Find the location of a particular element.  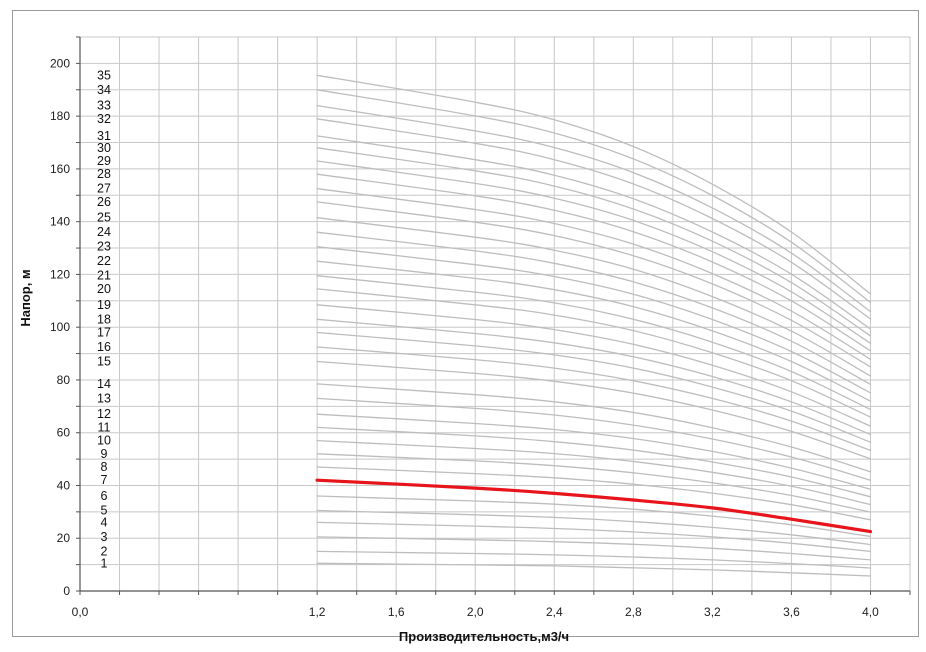

stage-label-19: 19 is located at coordinates (104, 305).